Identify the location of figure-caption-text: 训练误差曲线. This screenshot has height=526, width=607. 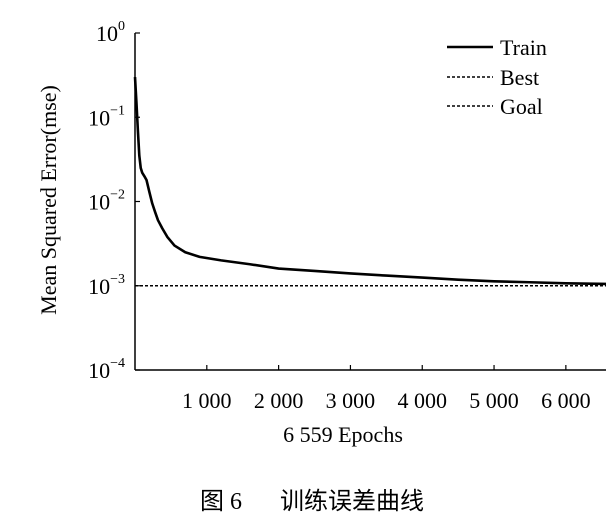
(352, 501).